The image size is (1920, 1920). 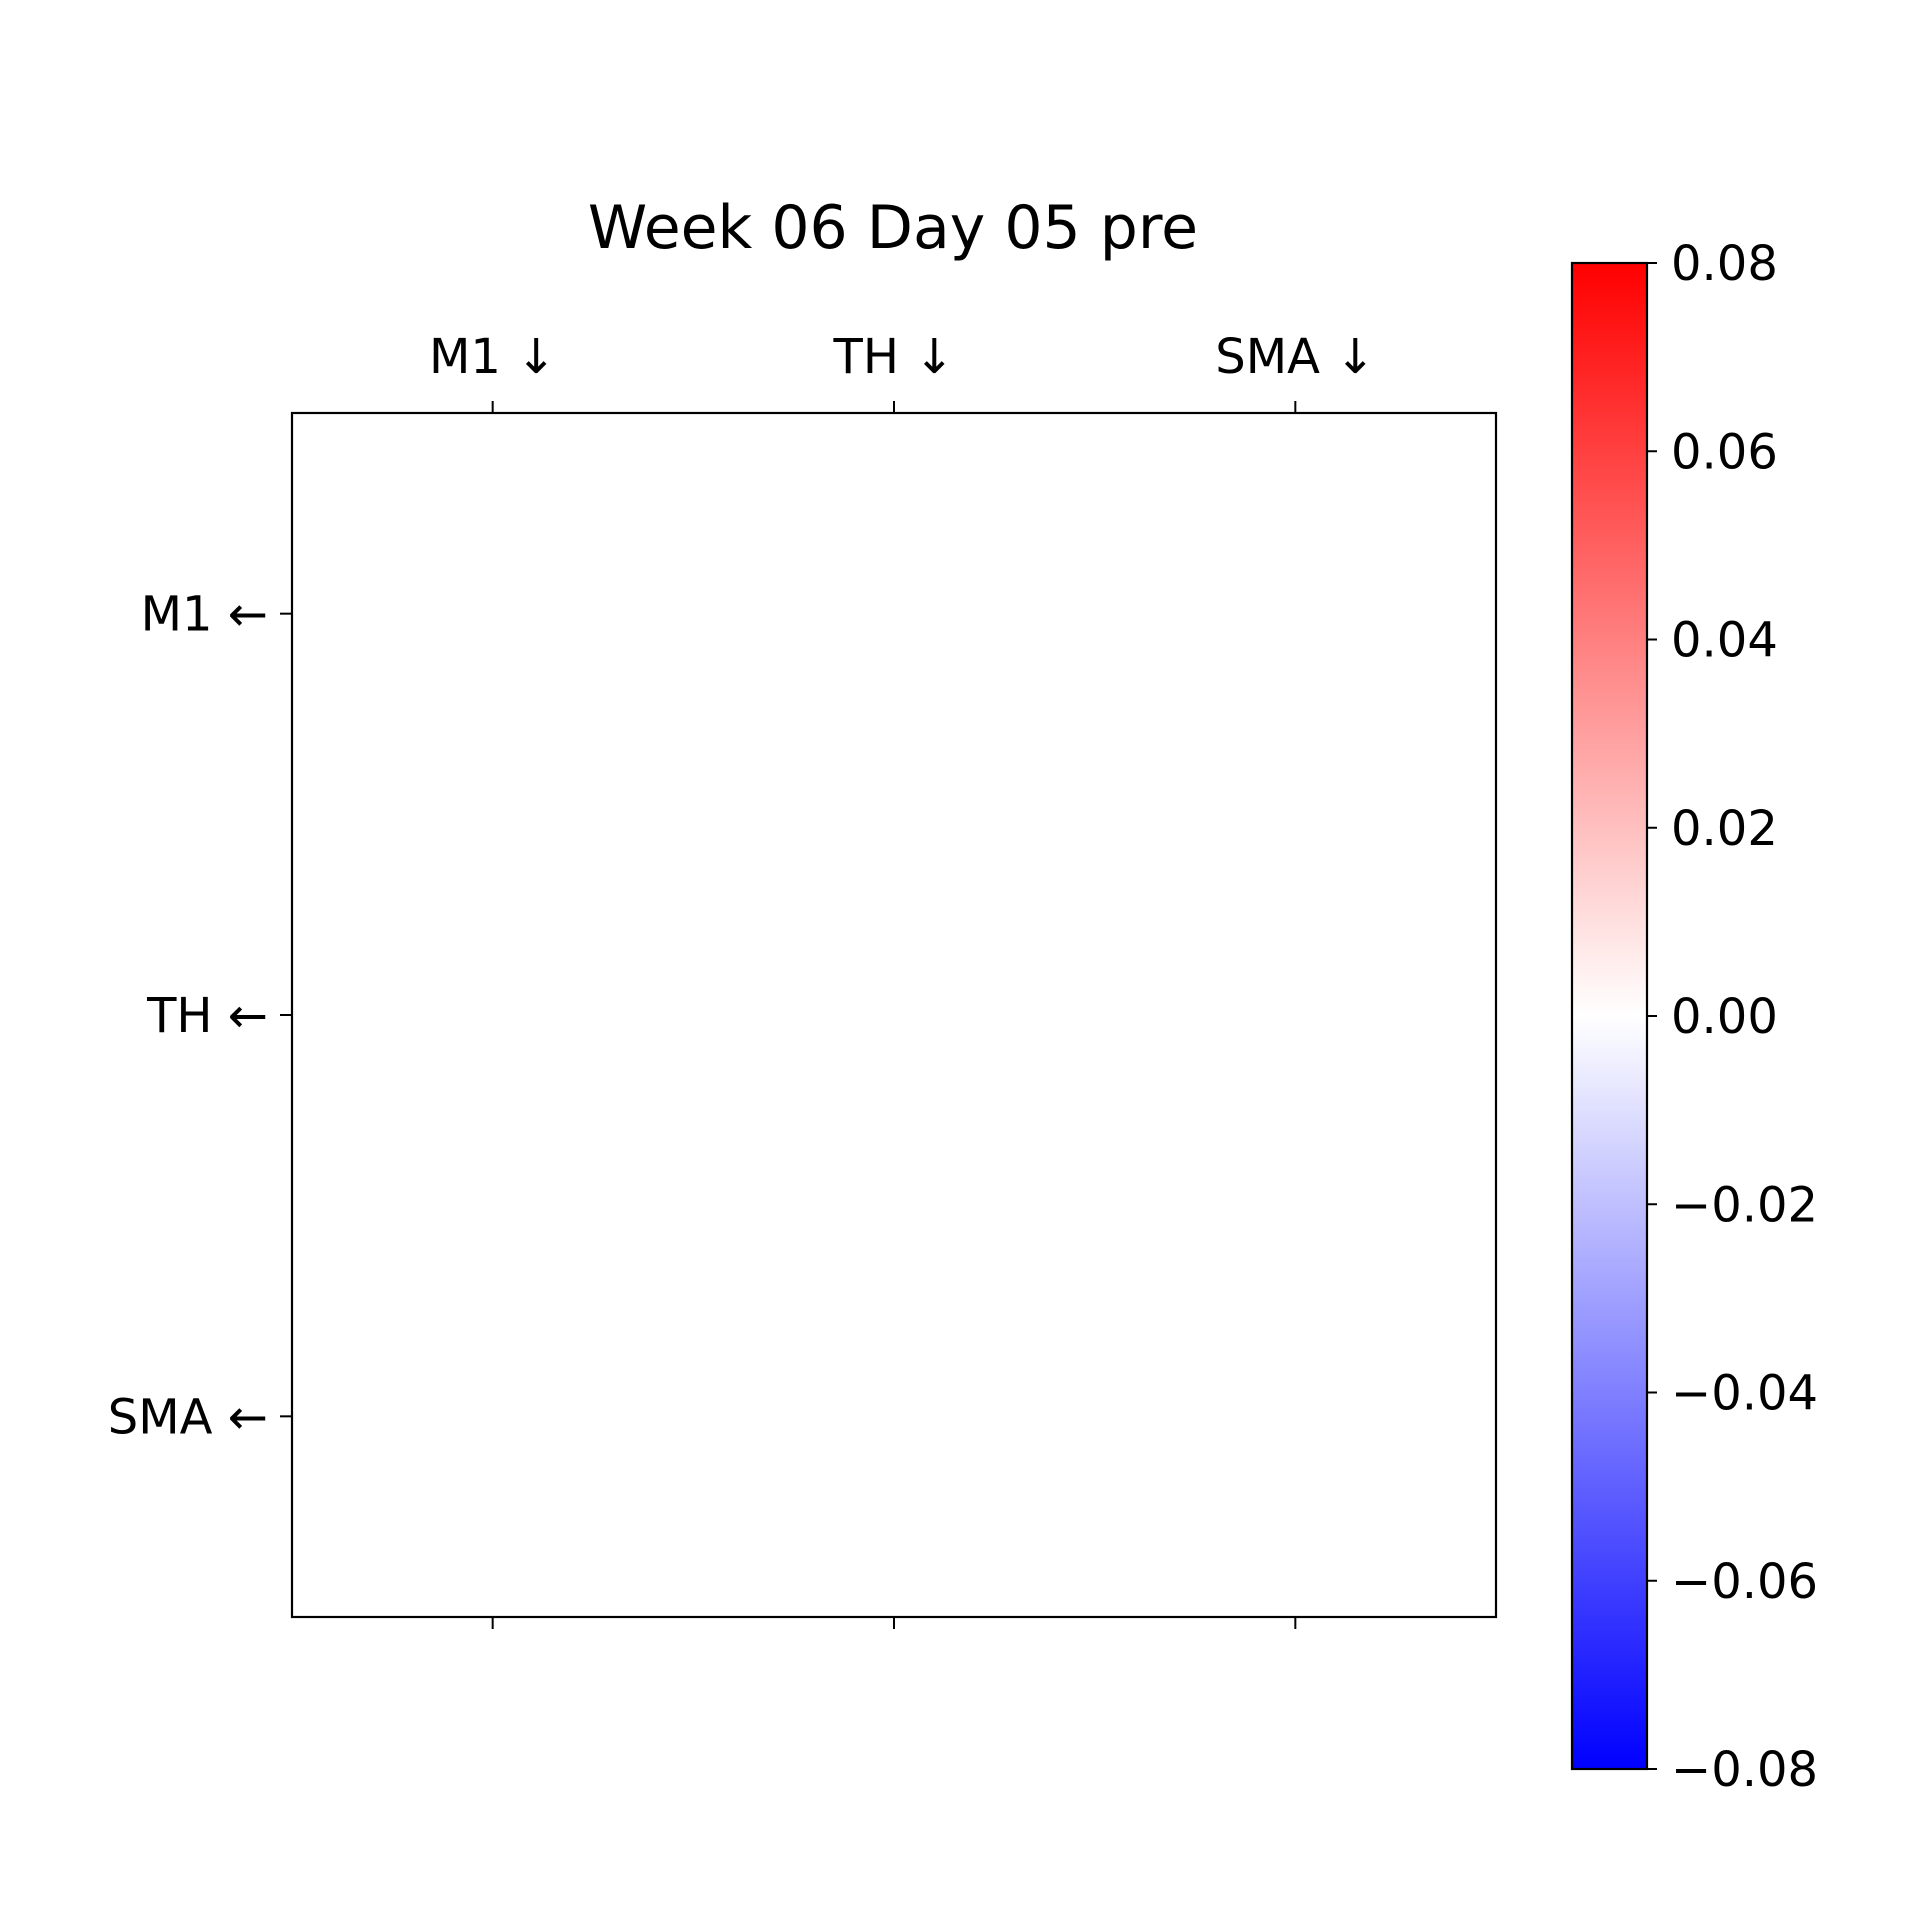 I want to click on y-tick-label: M1 ←, so click(x=204, y=615).